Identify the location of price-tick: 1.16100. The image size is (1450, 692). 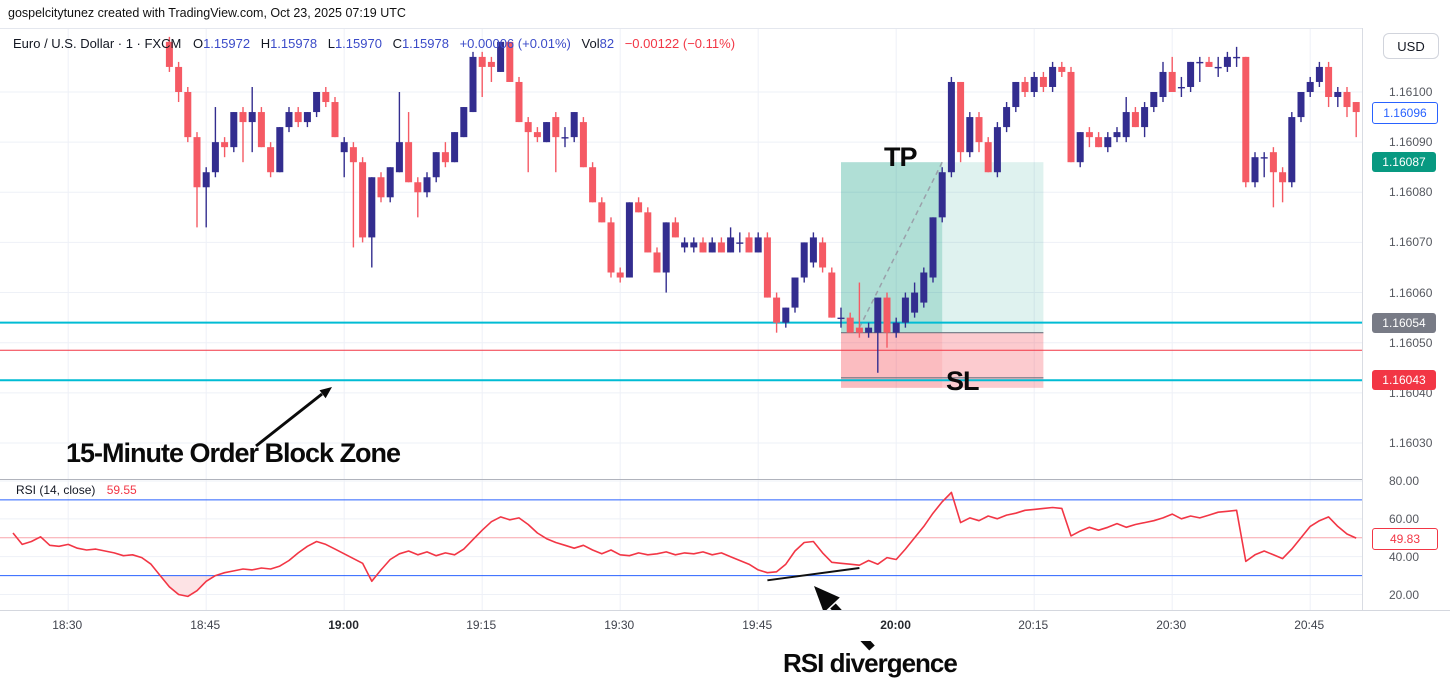
(1411, 92).